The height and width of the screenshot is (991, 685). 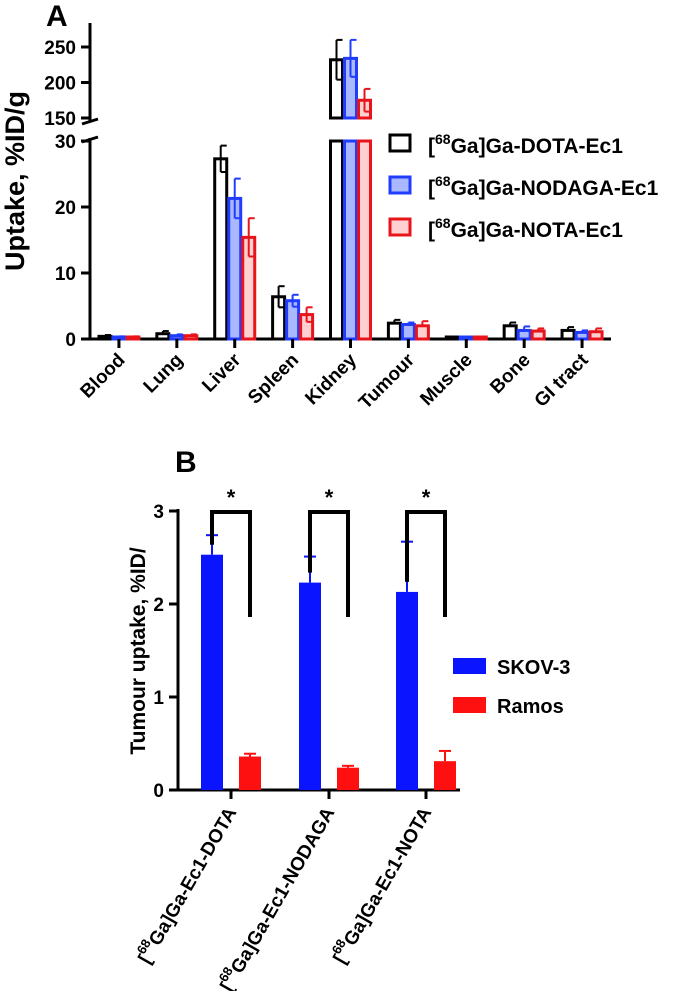 What do you see at coordinates (273, 379) in the screenshot?
I see `x-tick-label: Spleen` at bounding box center [273, 379].